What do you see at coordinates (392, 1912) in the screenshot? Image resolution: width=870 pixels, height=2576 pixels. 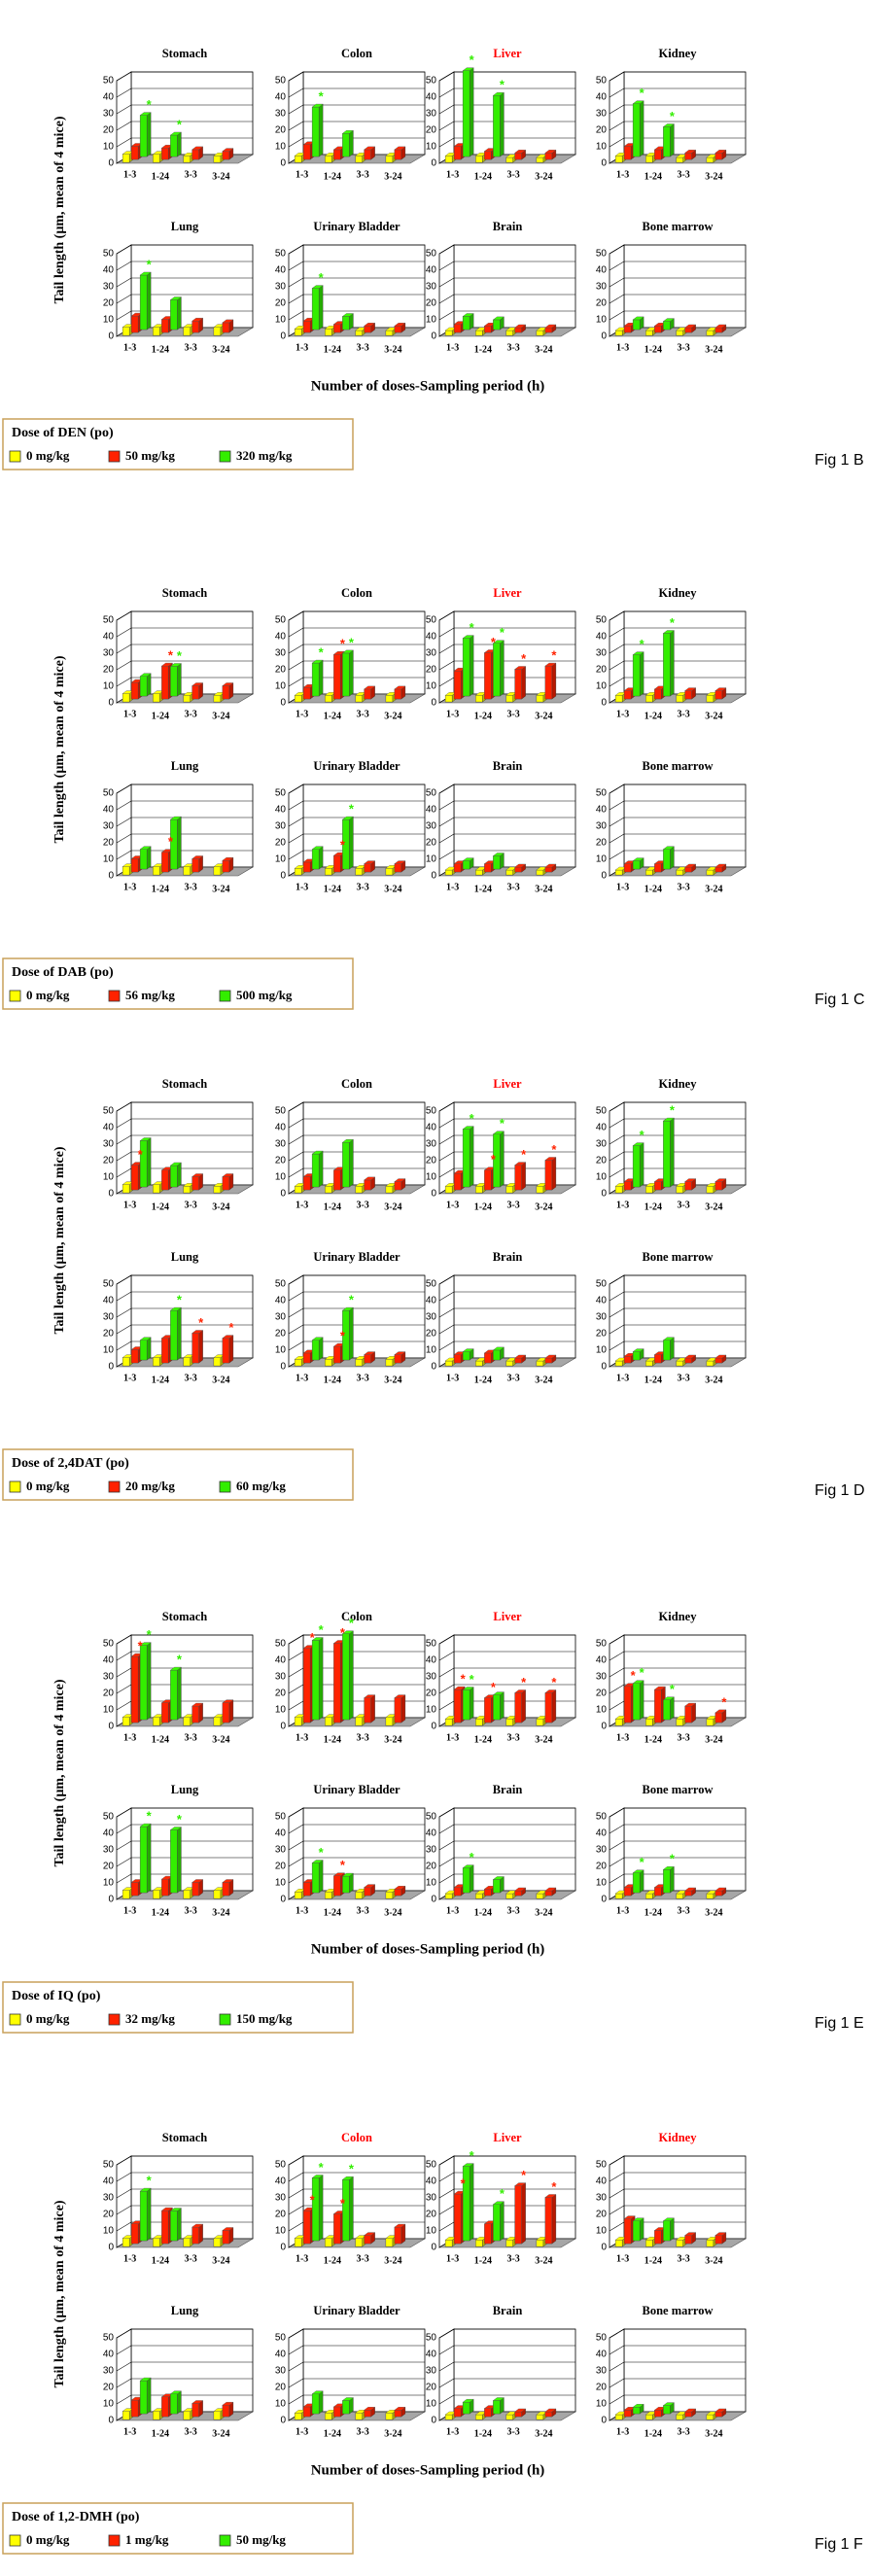 I see `x-tick-label: 3-24` at bounding box center [392, 1912].